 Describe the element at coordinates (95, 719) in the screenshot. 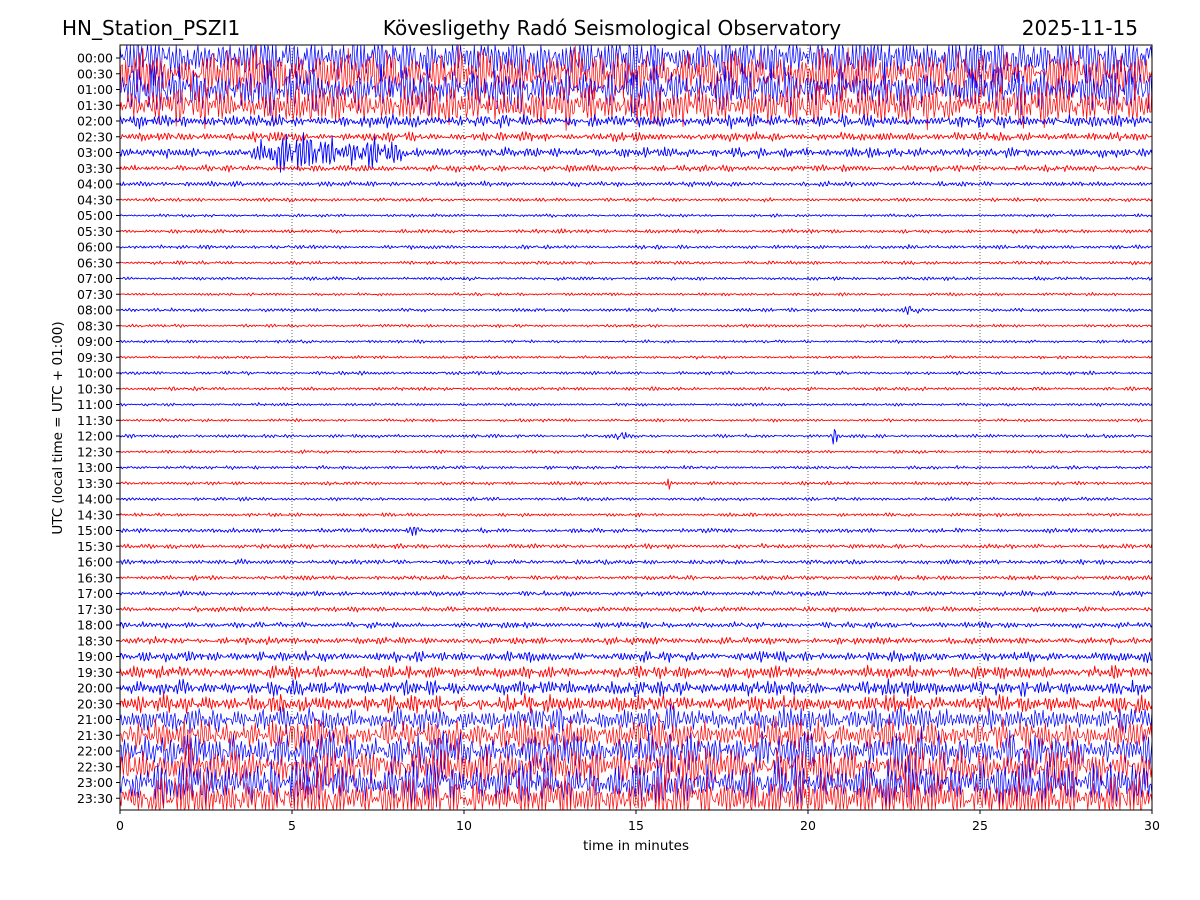

I see `y-tick-label: 21:00` at that location.